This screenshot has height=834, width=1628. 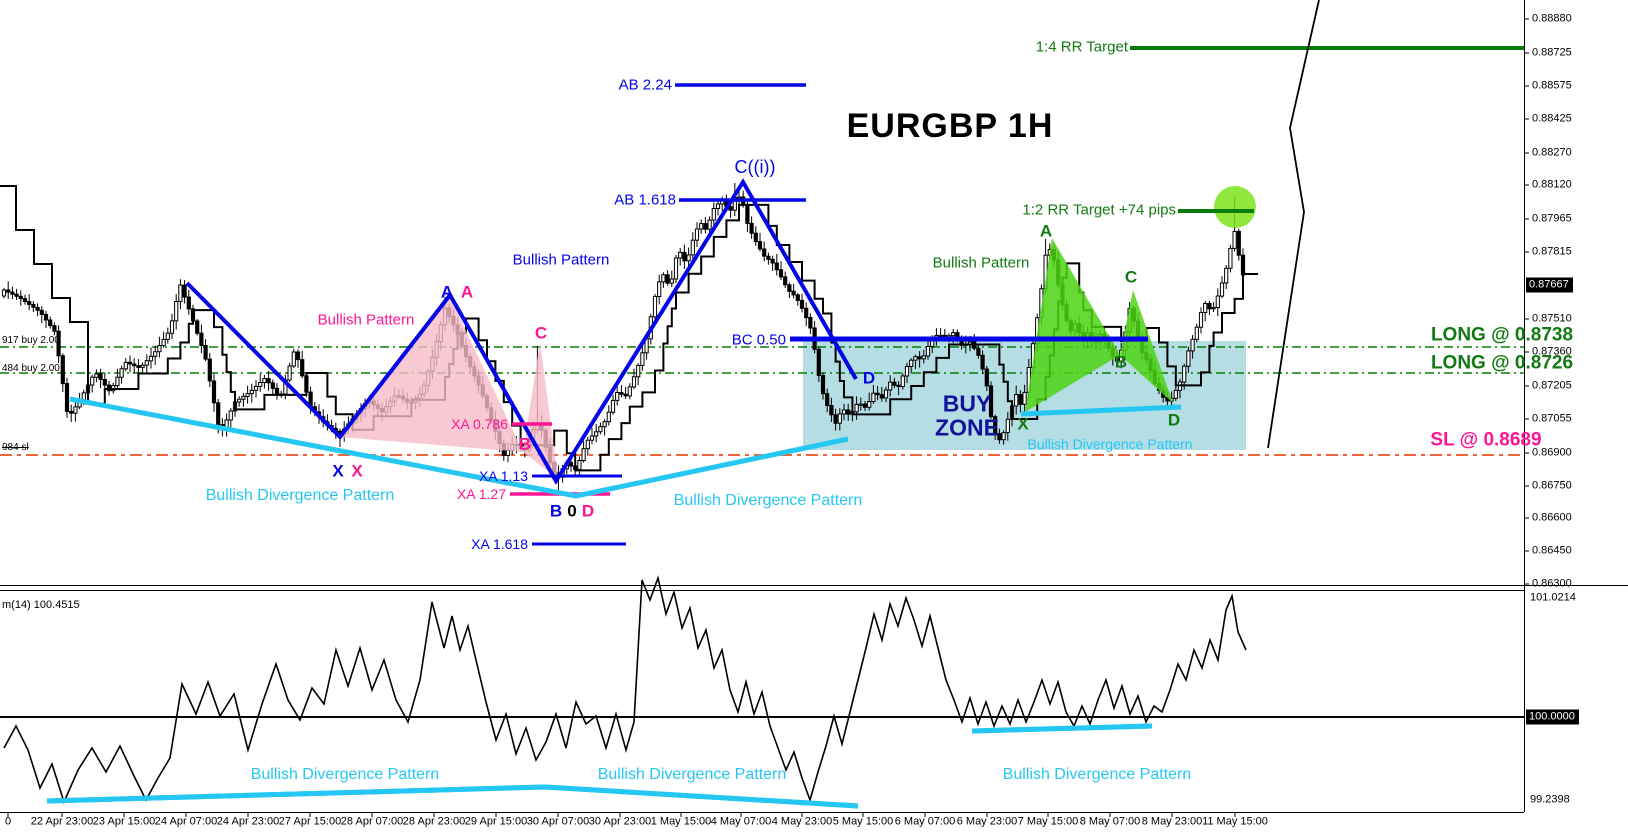 What do you see at coordinates (496, 821) in the screenshot?
I see `time-axis-label: 29 Apr 15:00` at bounding box center [496, 821].